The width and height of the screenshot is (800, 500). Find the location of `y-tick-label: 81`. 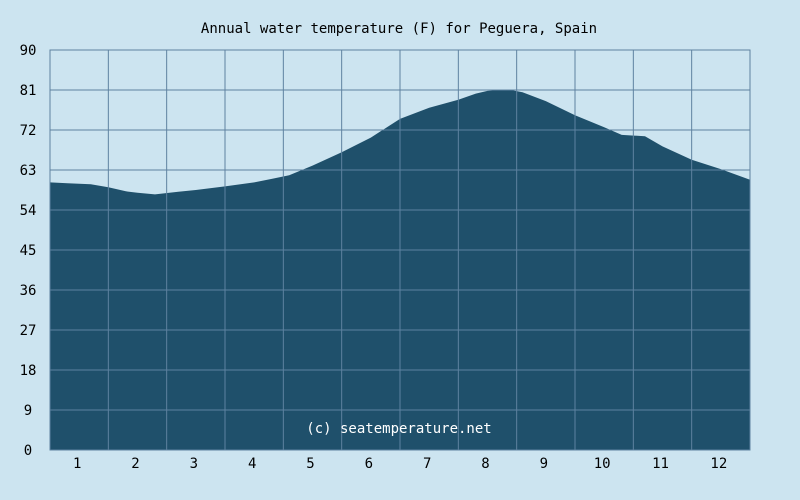

y-tick-label: 81 is located at coordinates (28, 91).